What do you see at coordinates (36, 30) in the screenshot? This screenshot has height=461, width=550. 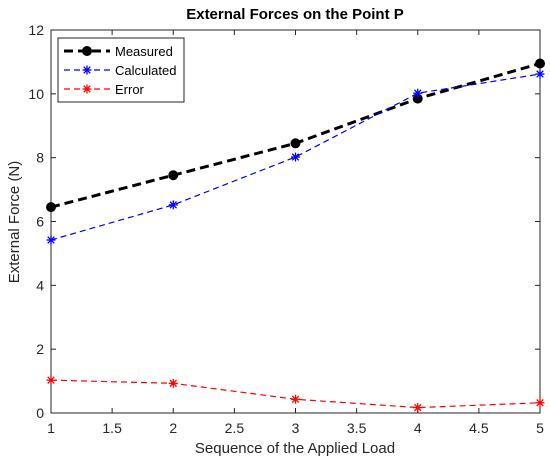 I see `y-tick-label: 12` at bounding box center [36, 30].